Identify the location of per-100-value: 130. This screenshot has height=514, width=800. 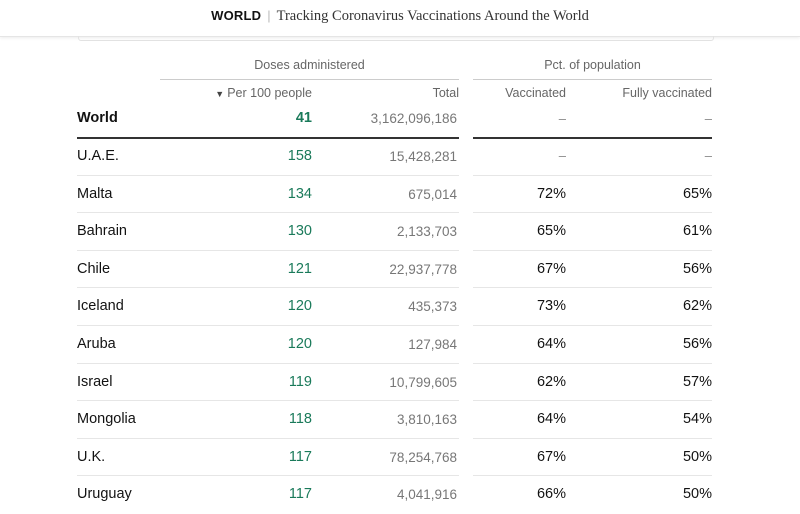
(299, 231).